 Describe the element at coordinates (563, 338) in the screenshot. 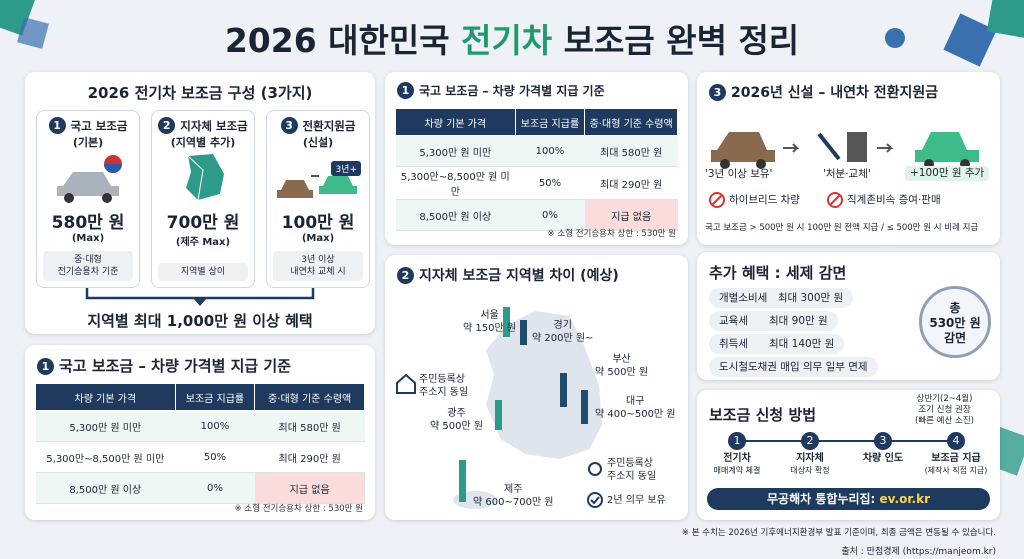

I see `amount: 약 200만 원~` at that location.